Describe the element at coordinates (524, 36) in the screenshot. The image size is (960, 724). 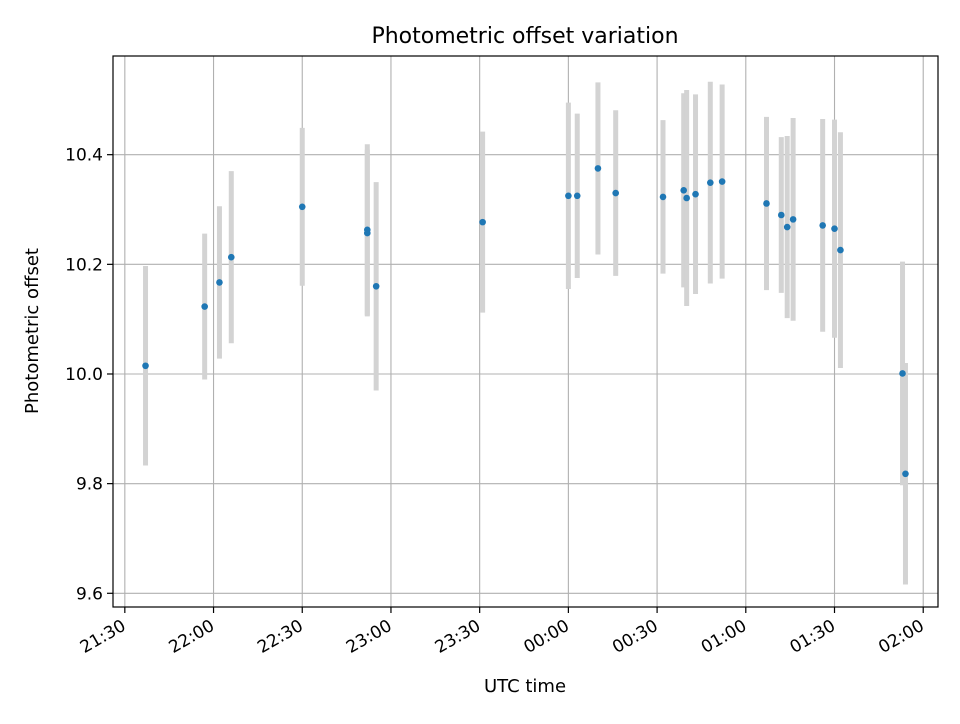
I see `chart-title: Photometric offset variation` at that location.